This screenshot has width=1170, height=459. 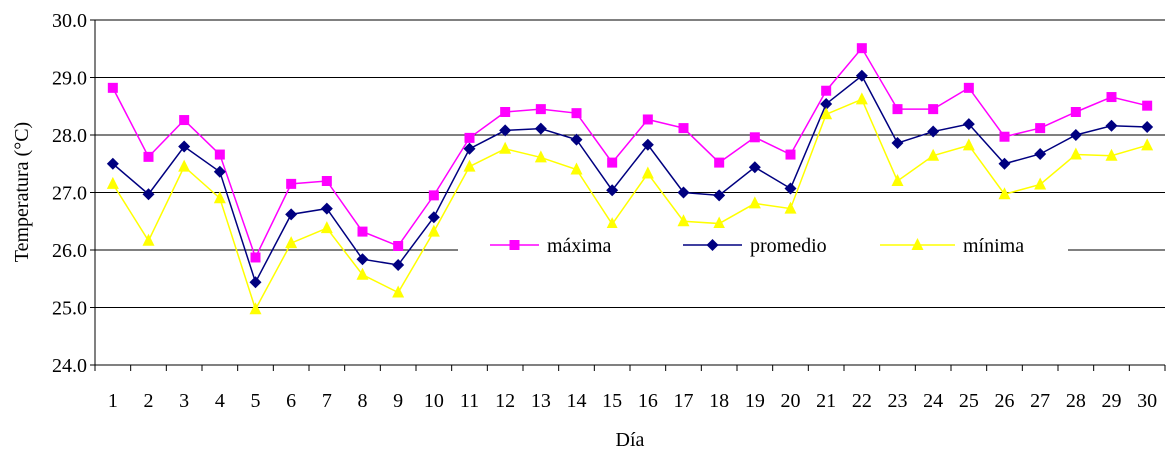 I want to click on legend-label: promedio, so click(x=788, y=246).